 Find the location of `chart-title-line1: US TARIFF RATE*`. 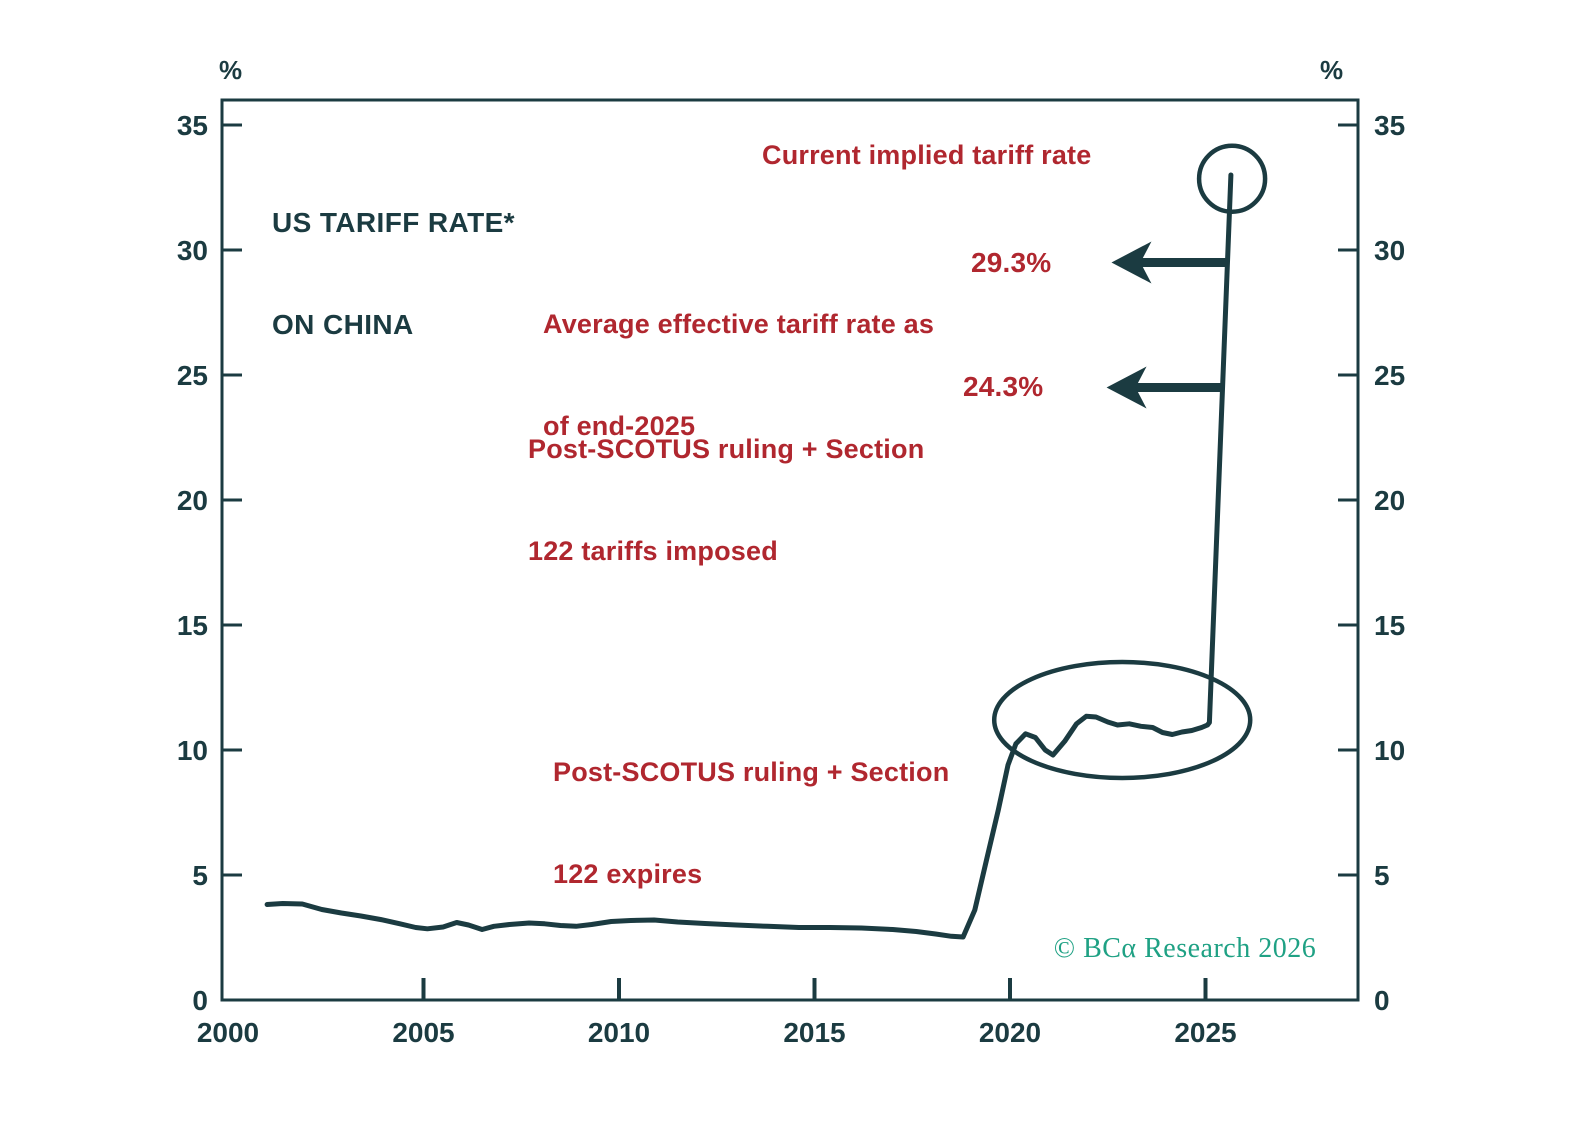

chart-title-line1: US TARIFF RATE* is located at coordinates (393, 222).